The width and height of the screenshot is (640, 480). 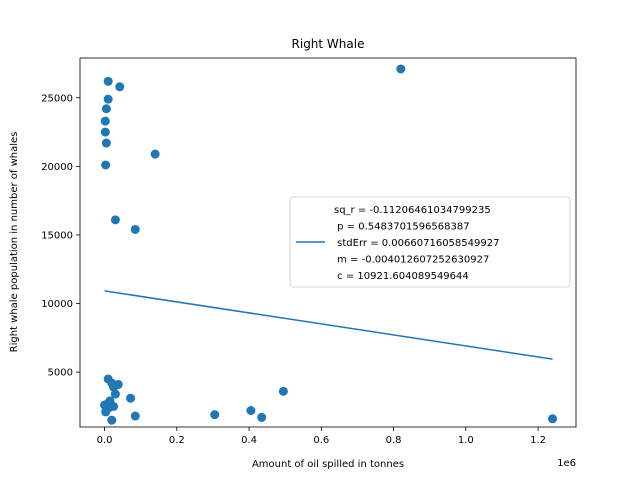 What do you see at coordinates (328, 325) in the screenshot?
I see `regression-line` at bounding box center [328, 325].